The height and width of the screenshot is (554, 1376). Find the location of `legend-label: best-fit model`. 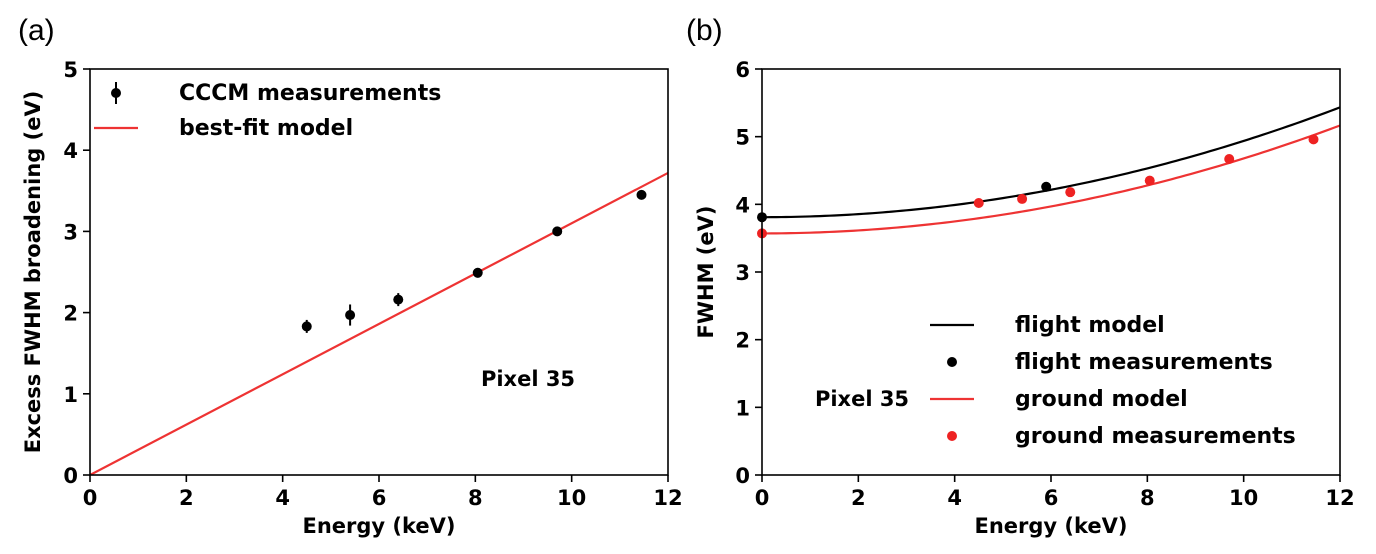

legend-label: best-fit model is located at coordinates (266, 128).